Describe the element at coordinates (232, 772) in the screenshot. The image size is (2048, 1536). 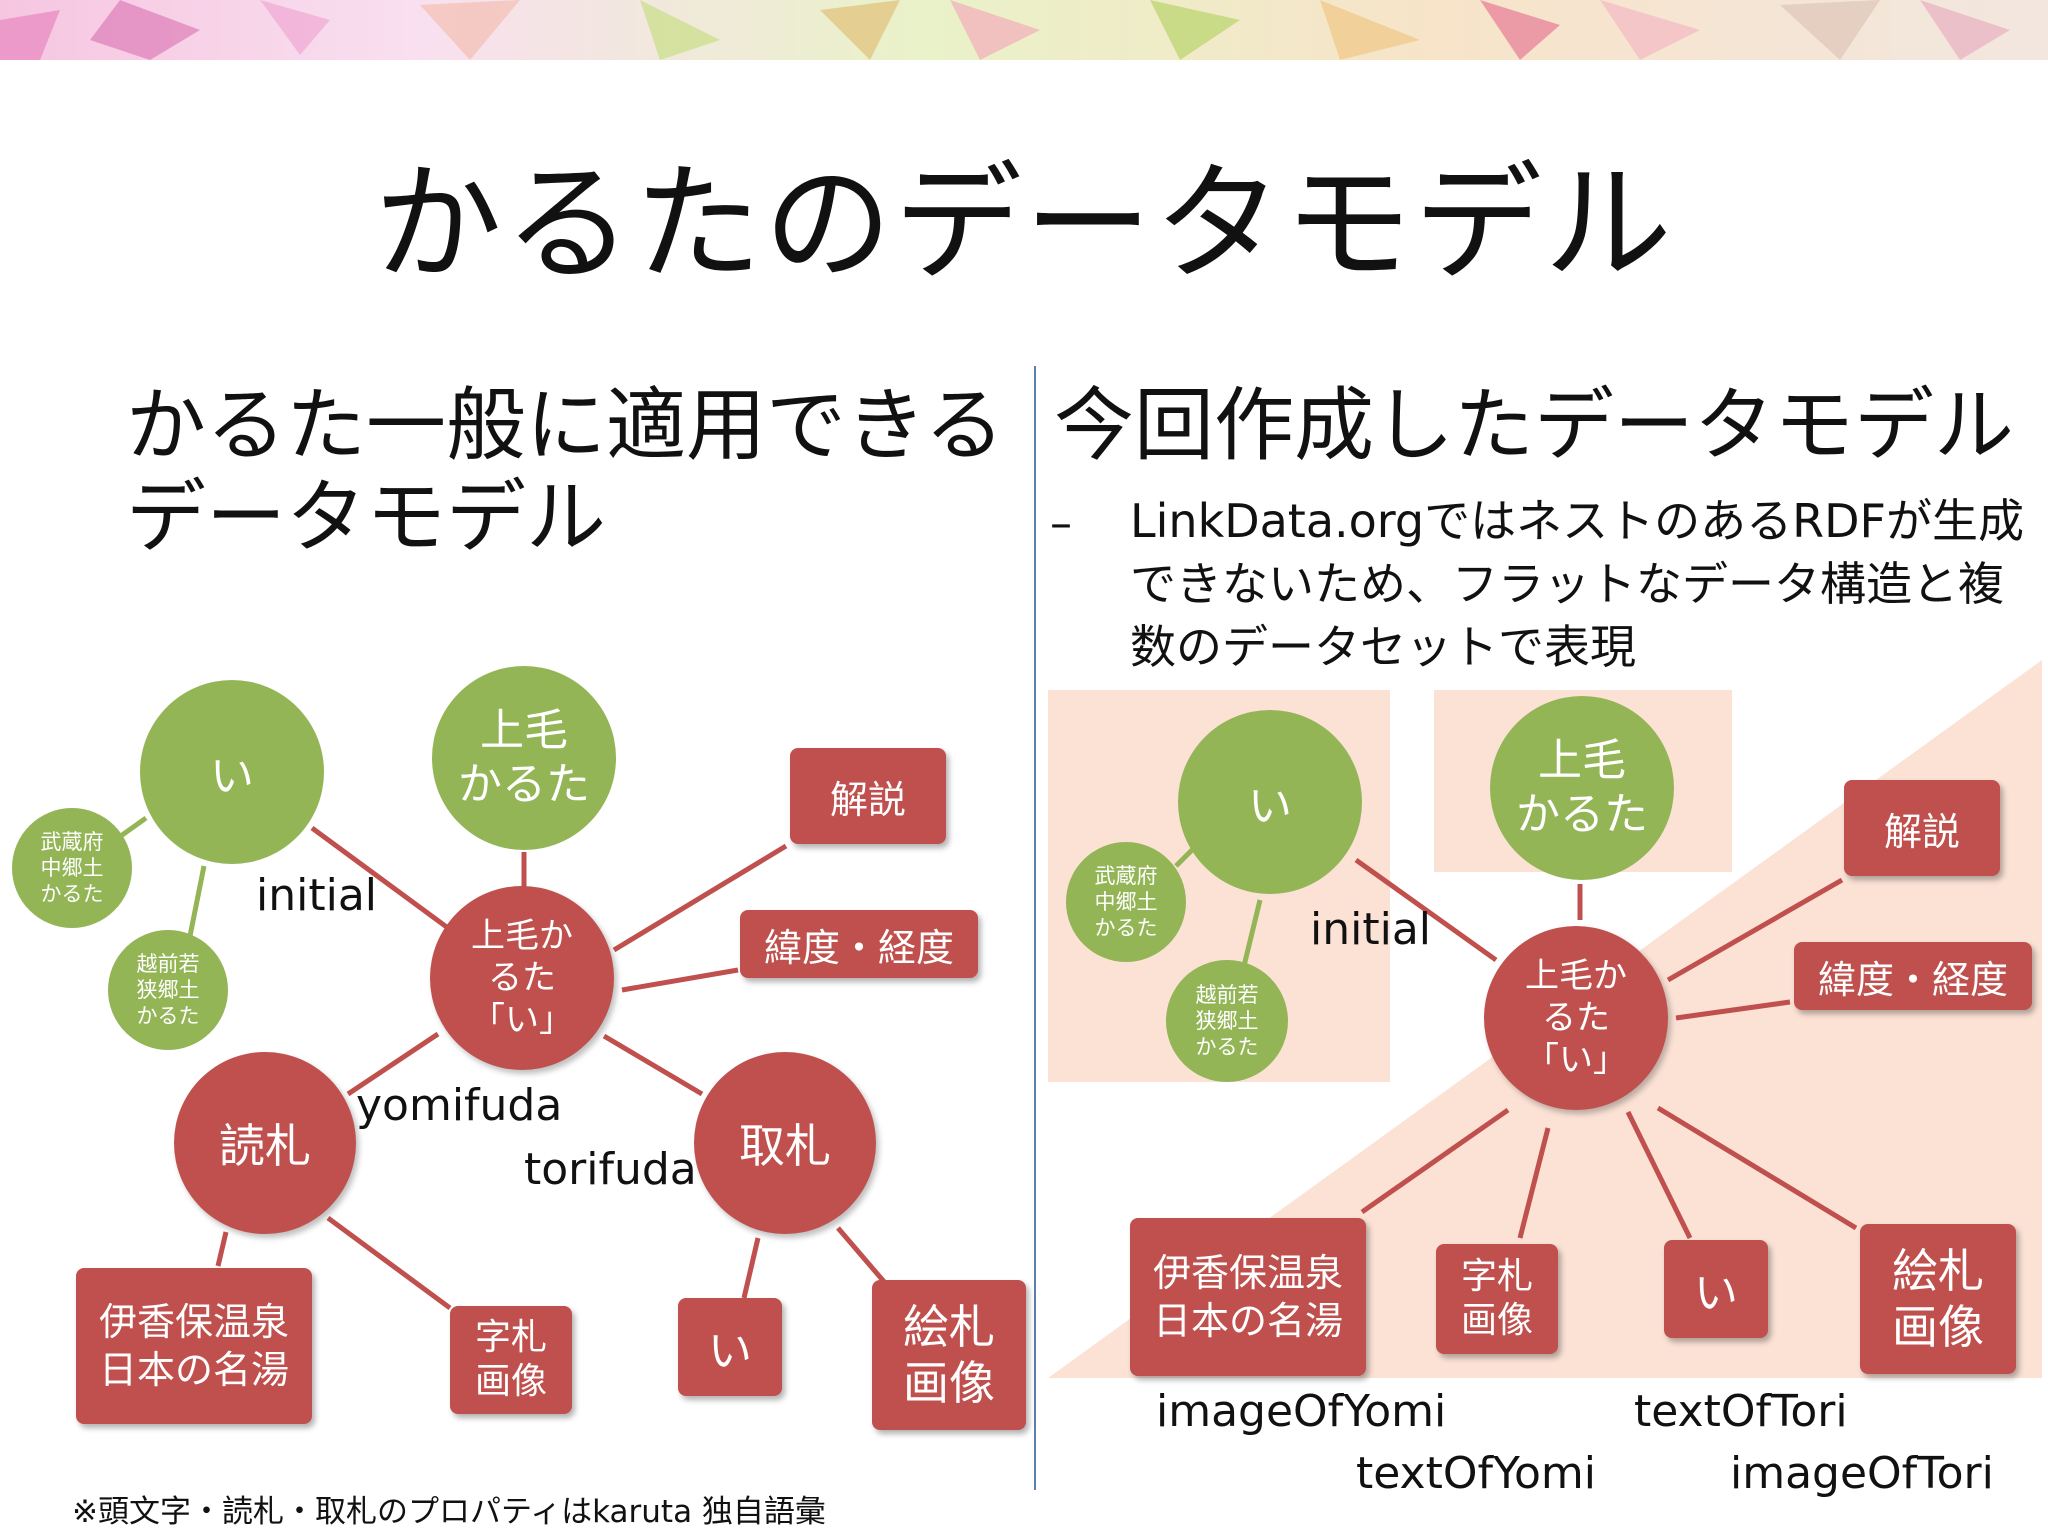
I see `node-initial-i: い` at that location.